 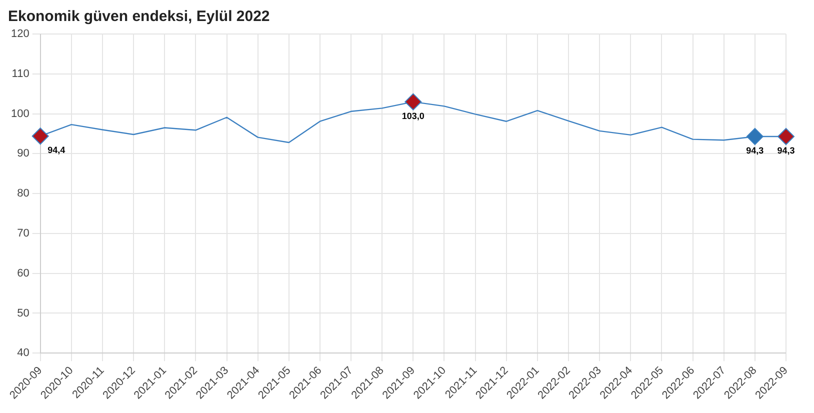 I want to click on y-tick-label: 80, so click(x=23, y=194).